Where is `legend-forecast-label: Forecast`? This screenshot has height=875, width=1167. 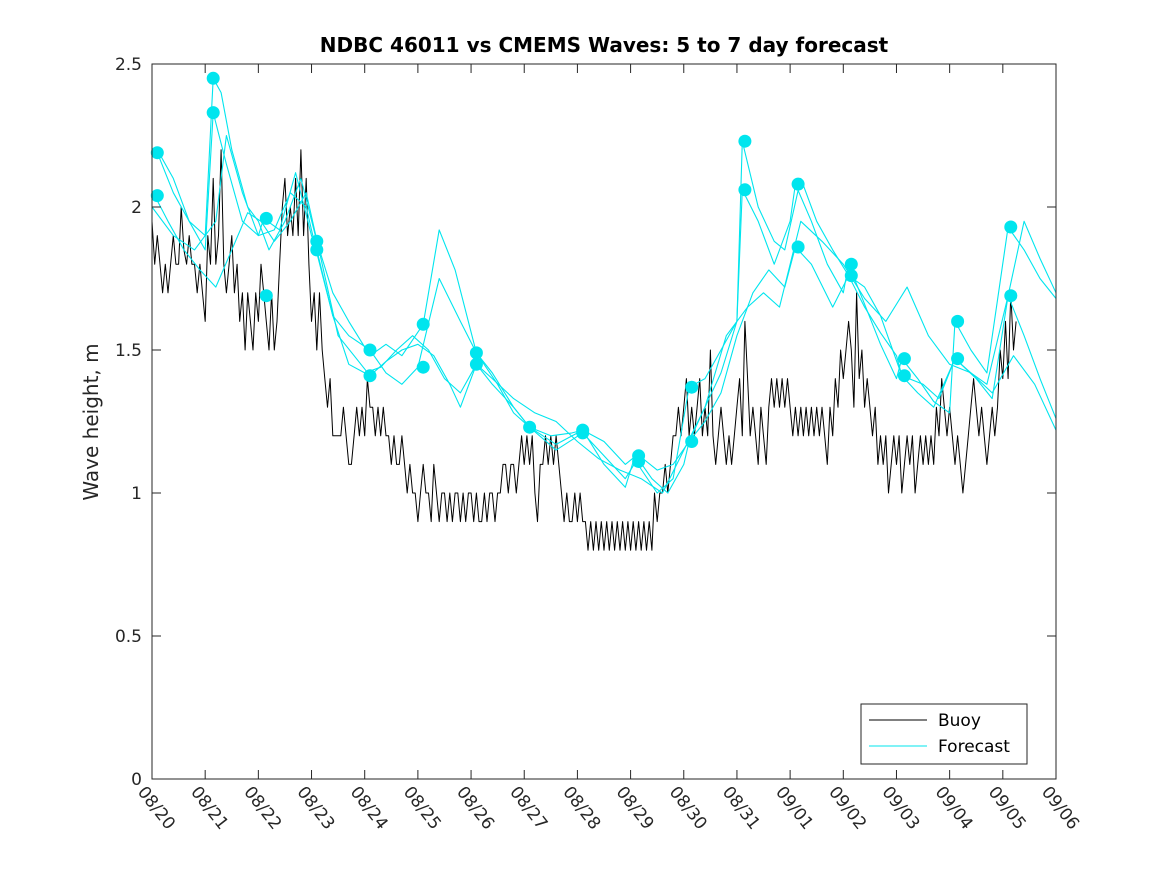
legend-forecast-label: Forecast is located at coordinates (974, 747).